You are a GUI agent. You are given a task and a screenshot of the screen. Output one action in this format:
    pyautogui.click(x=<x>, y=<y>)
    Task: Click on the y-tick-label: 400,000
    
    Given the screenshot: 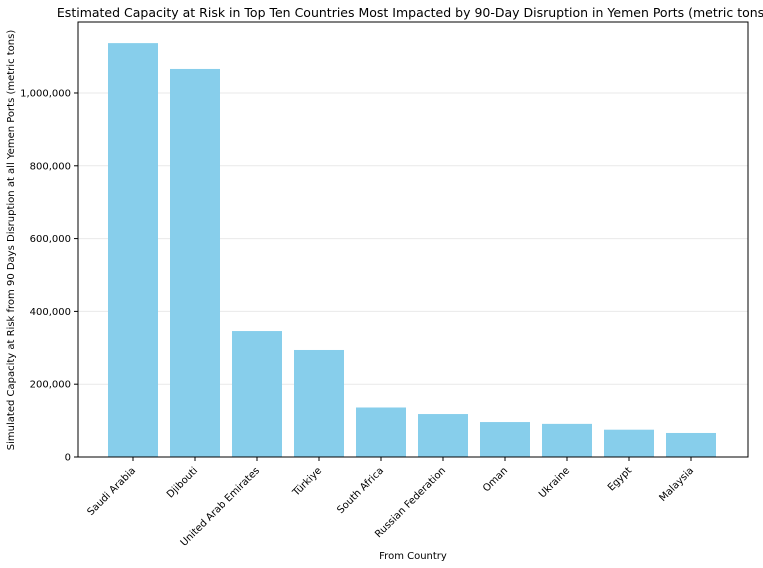 What is the action you would take?
    pyautogui.click(x=50, y=312)
    